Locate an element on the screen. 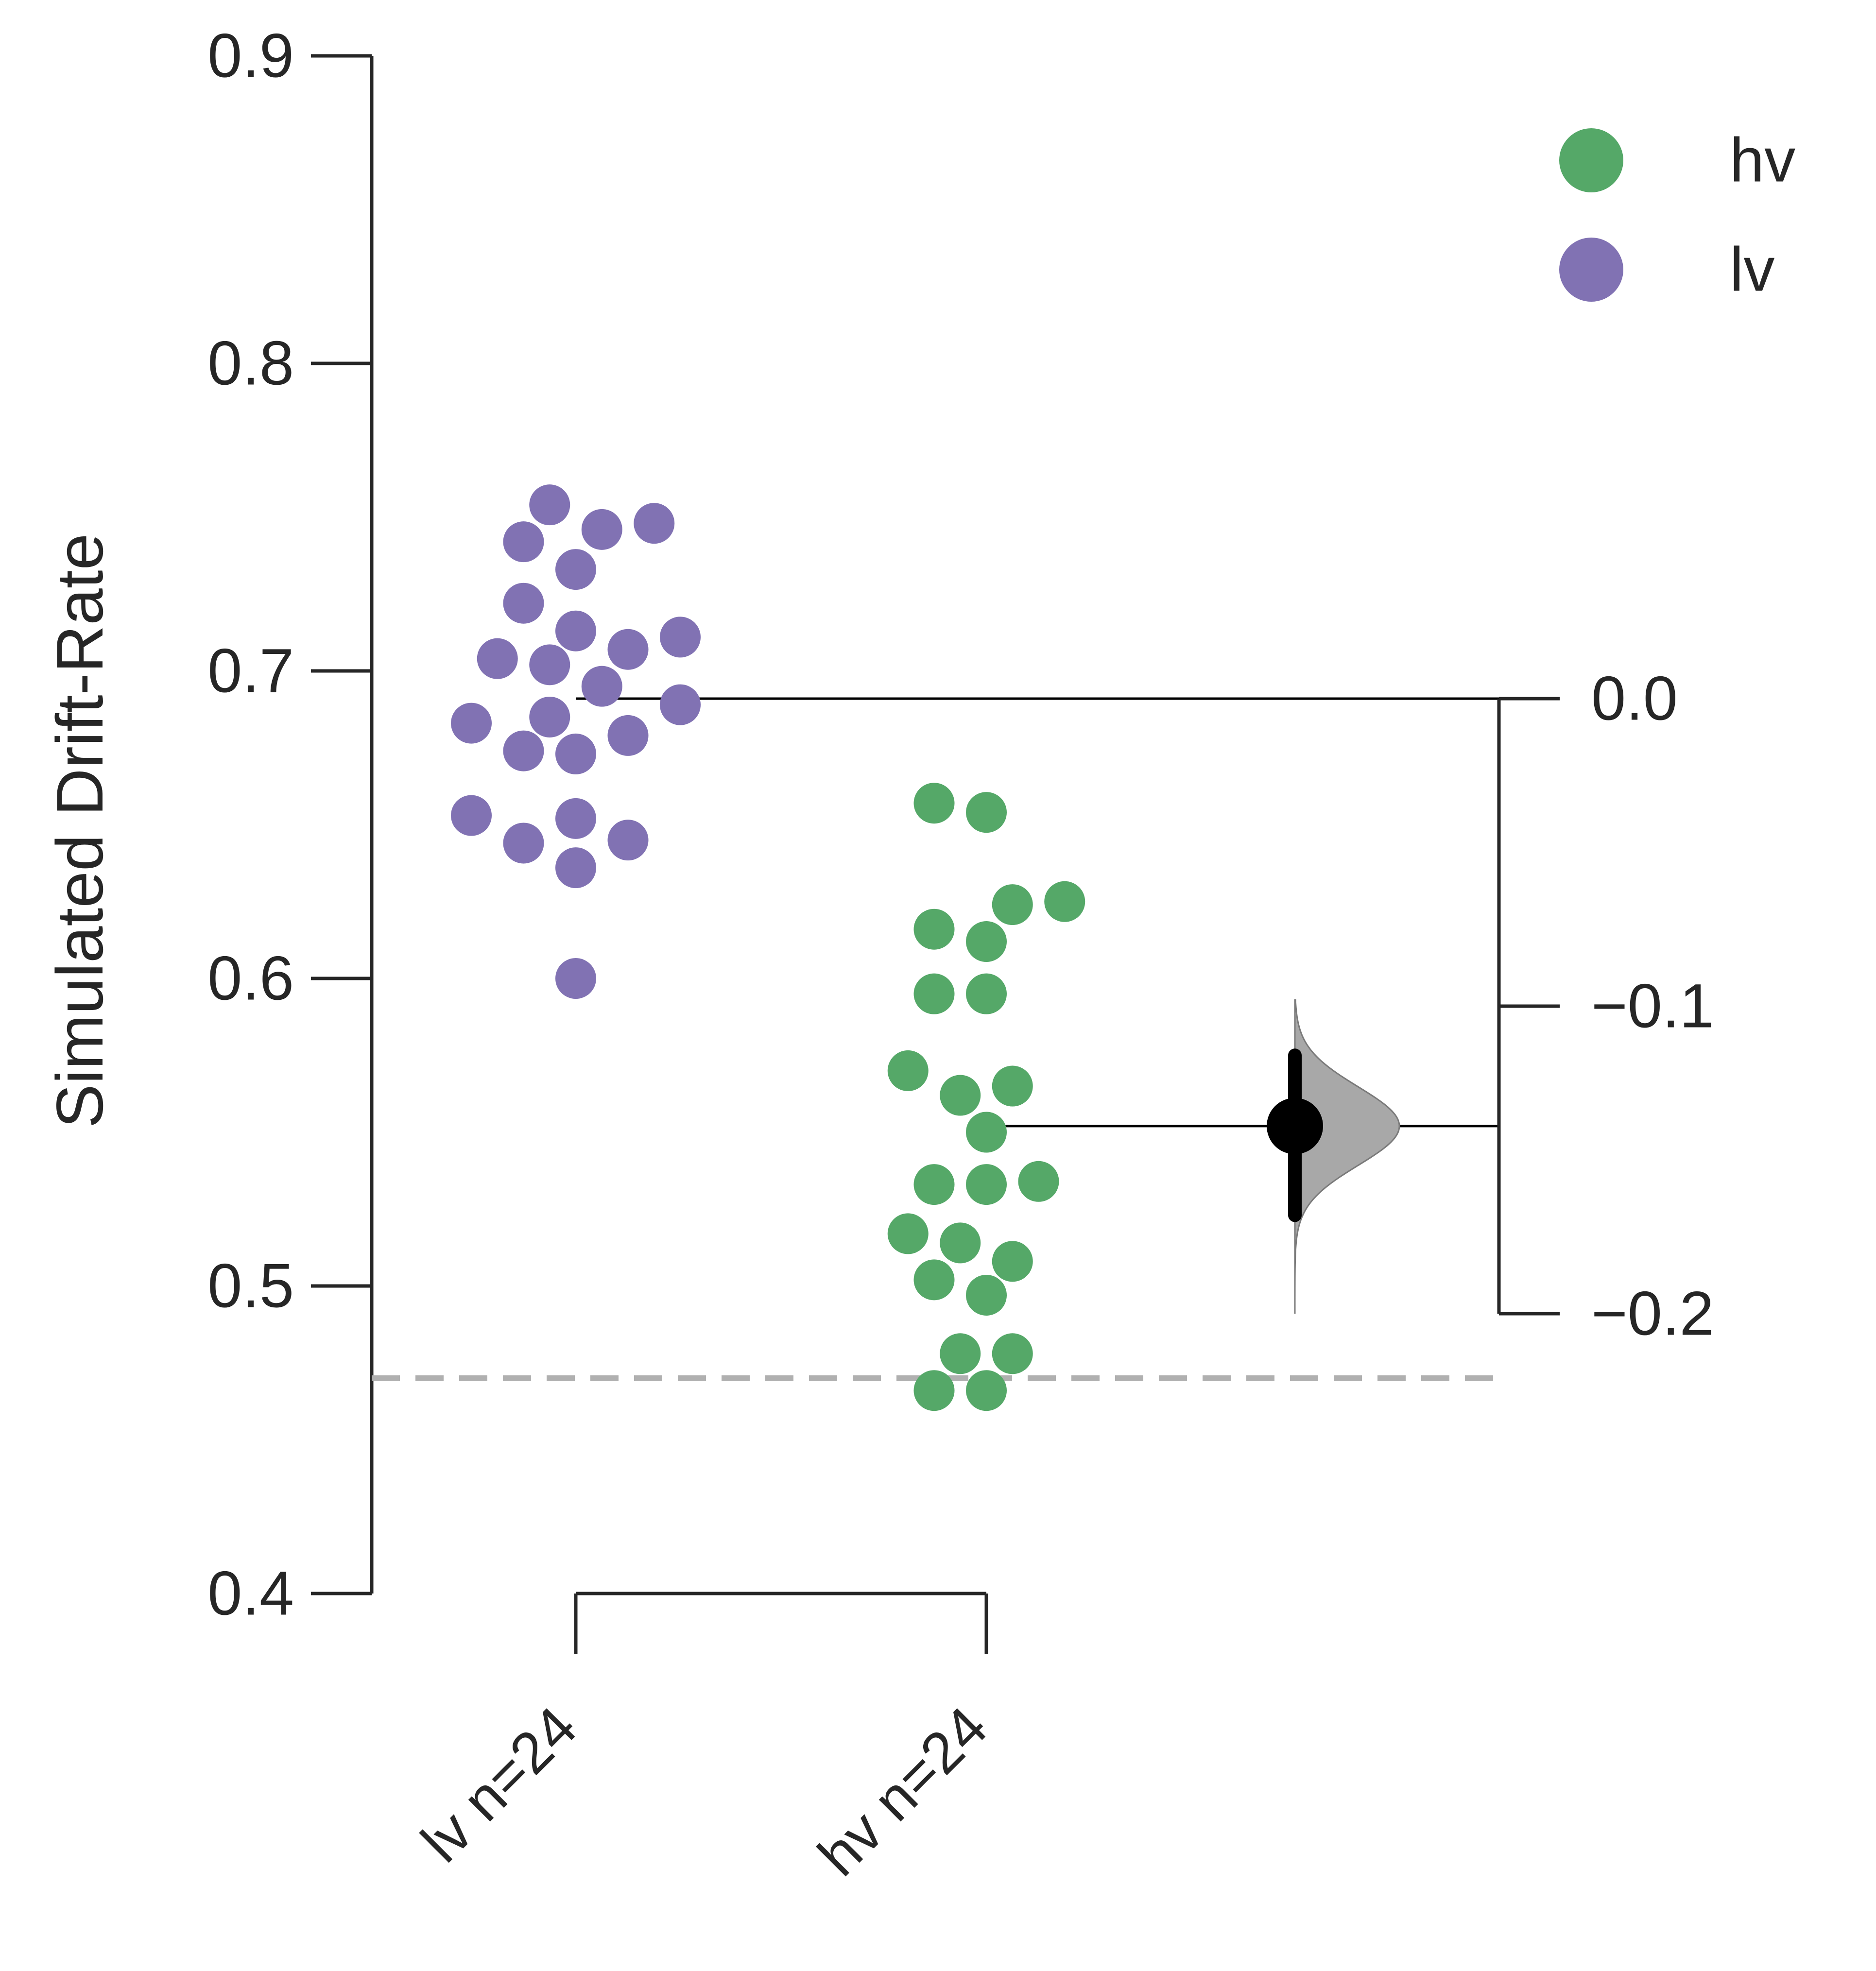  effect-size-point is located at coordinates (1295, 1125).